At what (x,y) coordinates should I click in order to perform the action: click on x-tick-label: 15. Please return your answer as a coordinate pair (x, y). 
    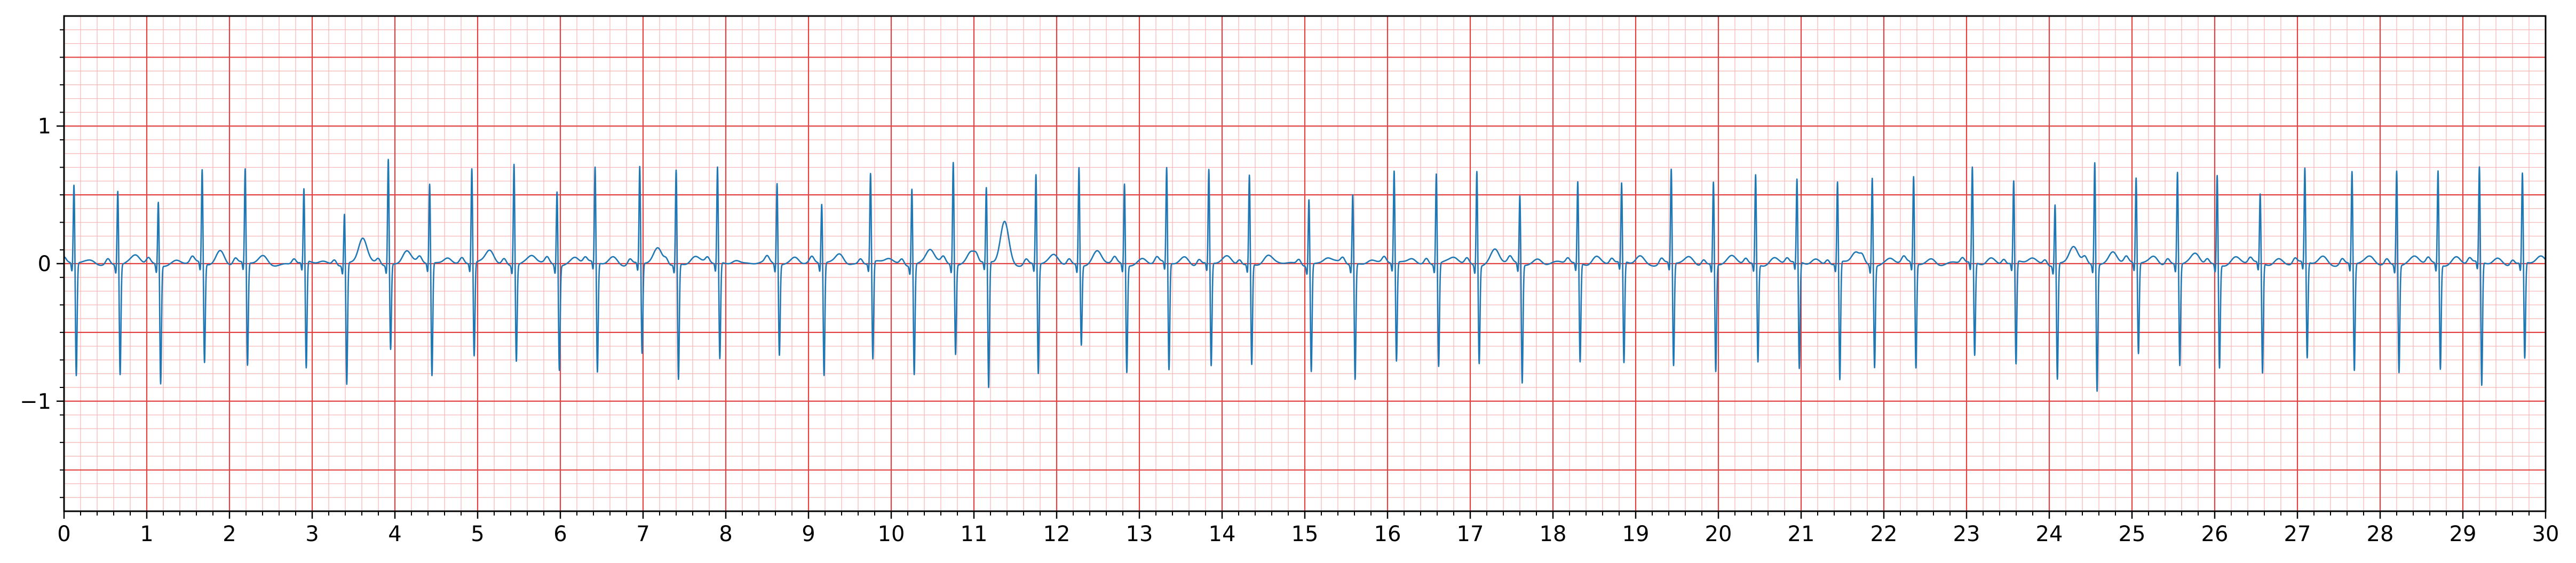
    Looking at the image, I should click on (1305, 534).